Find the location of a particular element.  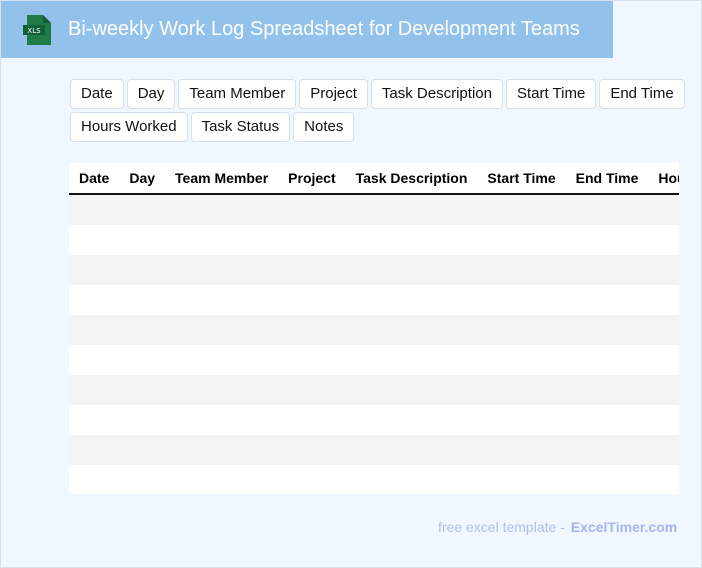

tag-date: Date is located at coordinates (97, 94).